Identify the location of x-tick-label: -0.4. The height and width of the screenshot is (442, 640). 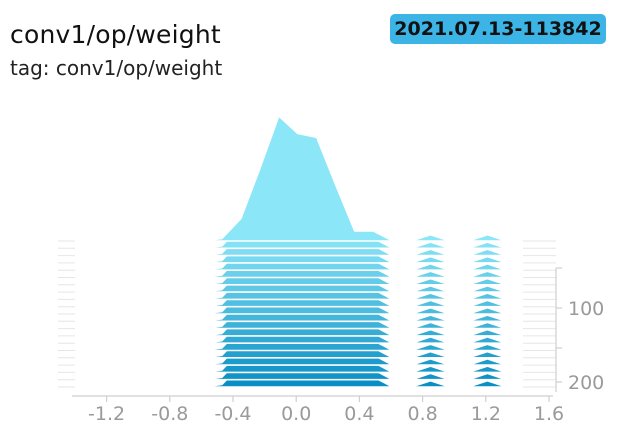
(232, 414).